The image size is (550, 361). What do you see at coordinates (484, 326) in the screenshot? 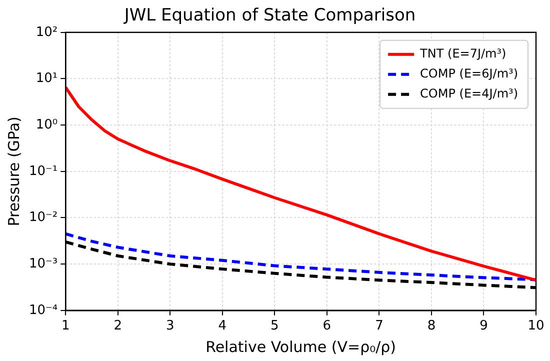
I see `x-tick-label: 9` at bounding box center [484, 326].